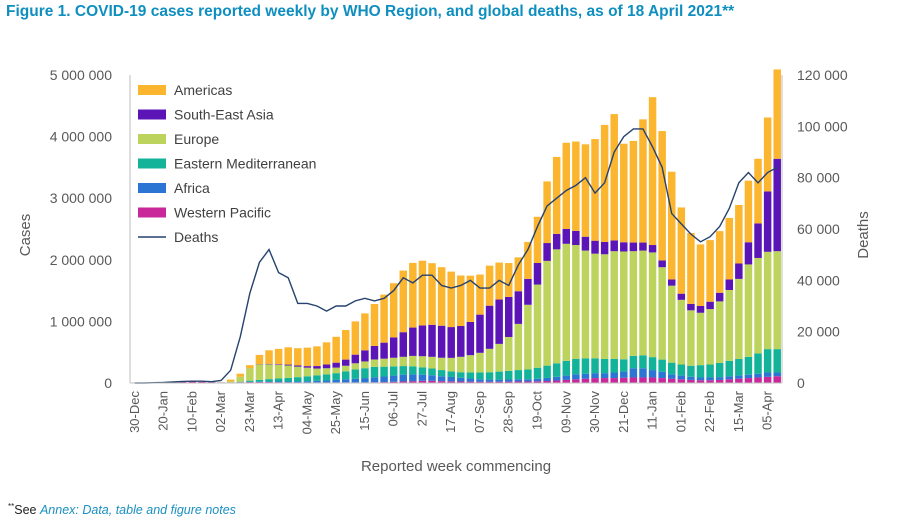 Image resolution: width=898 pixels, height=532 pixels. What do you see at coordinates (137, 510) in the screenshot?
I see `annex-link: Annex: Data, table and figure notes` at bounding box center [137, 510].